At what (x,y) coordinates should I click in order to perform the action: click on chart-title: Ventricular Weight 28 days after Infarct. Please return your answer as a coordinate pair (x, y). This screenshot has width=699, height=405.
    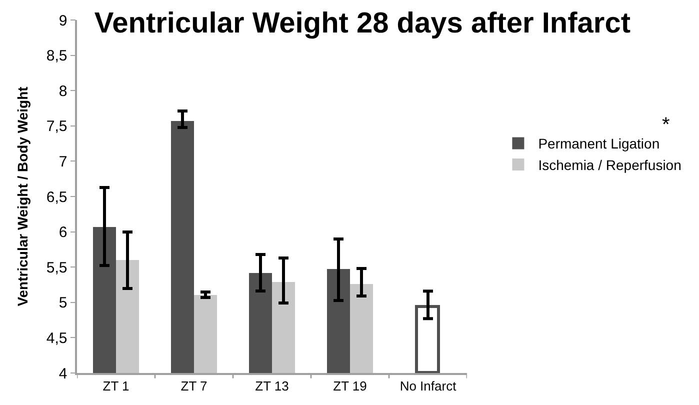
    Looking at the image, I should click on (362, 23).